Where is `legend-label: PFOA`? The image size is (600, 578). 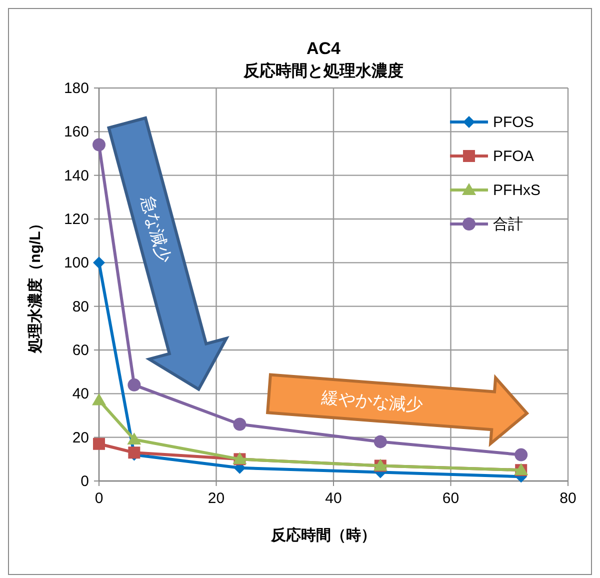 legend-label: PFOA is located at coordinates (513, 156).